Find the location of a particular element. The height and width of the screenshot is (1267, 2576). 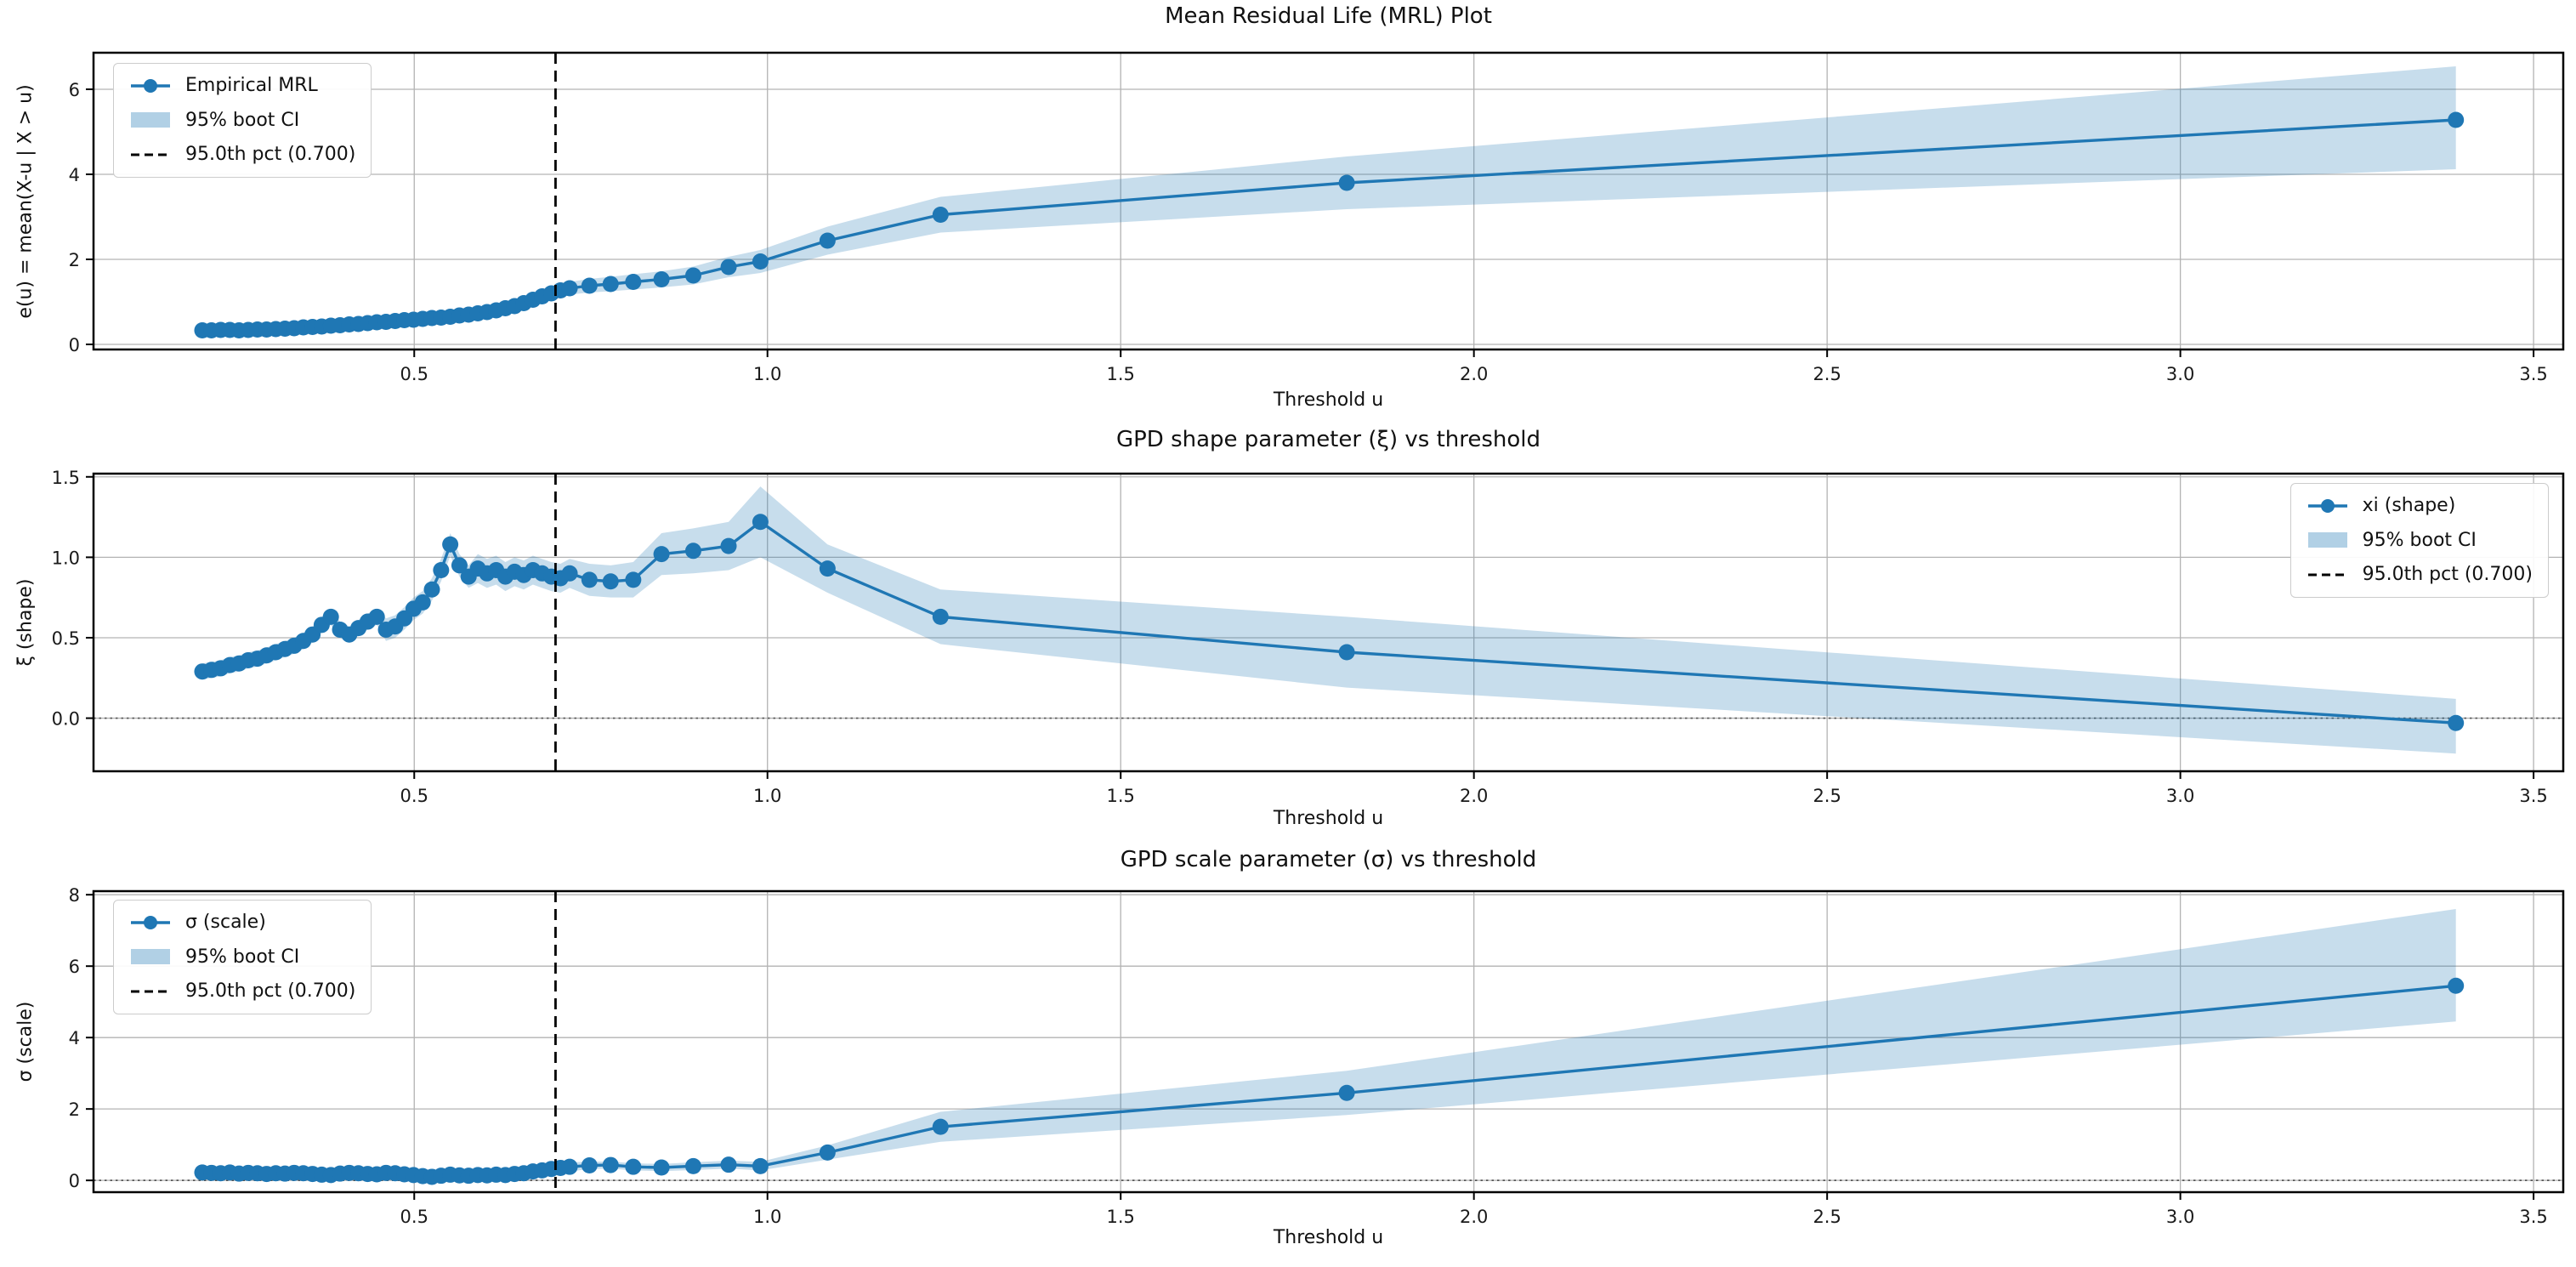

legend-item-empirical-mrl: Empirical MRL is located at coordinates (242, 86).